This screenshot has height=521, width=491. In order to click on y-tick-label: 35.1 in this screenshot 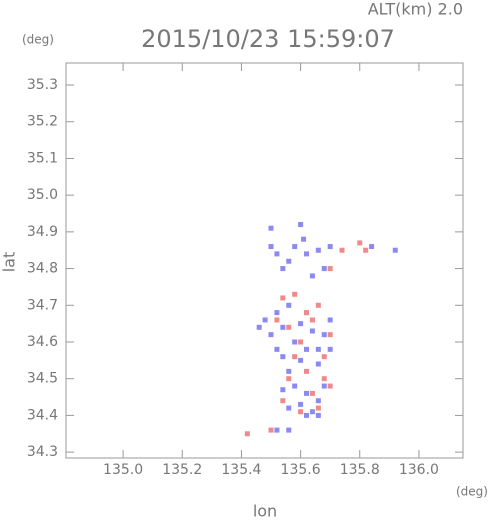, I will do `click(42, 158)`.